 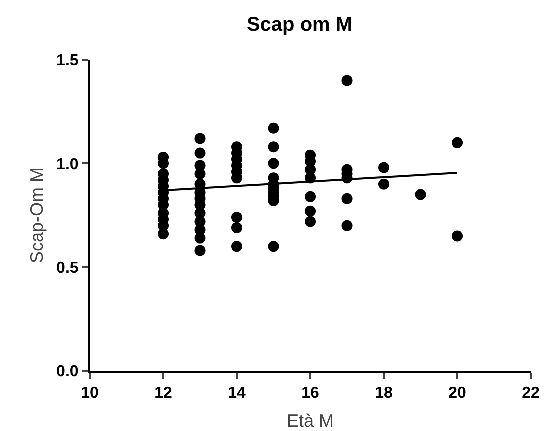 I want to click on x-tick-label: 10, so click(x=90, y=393).